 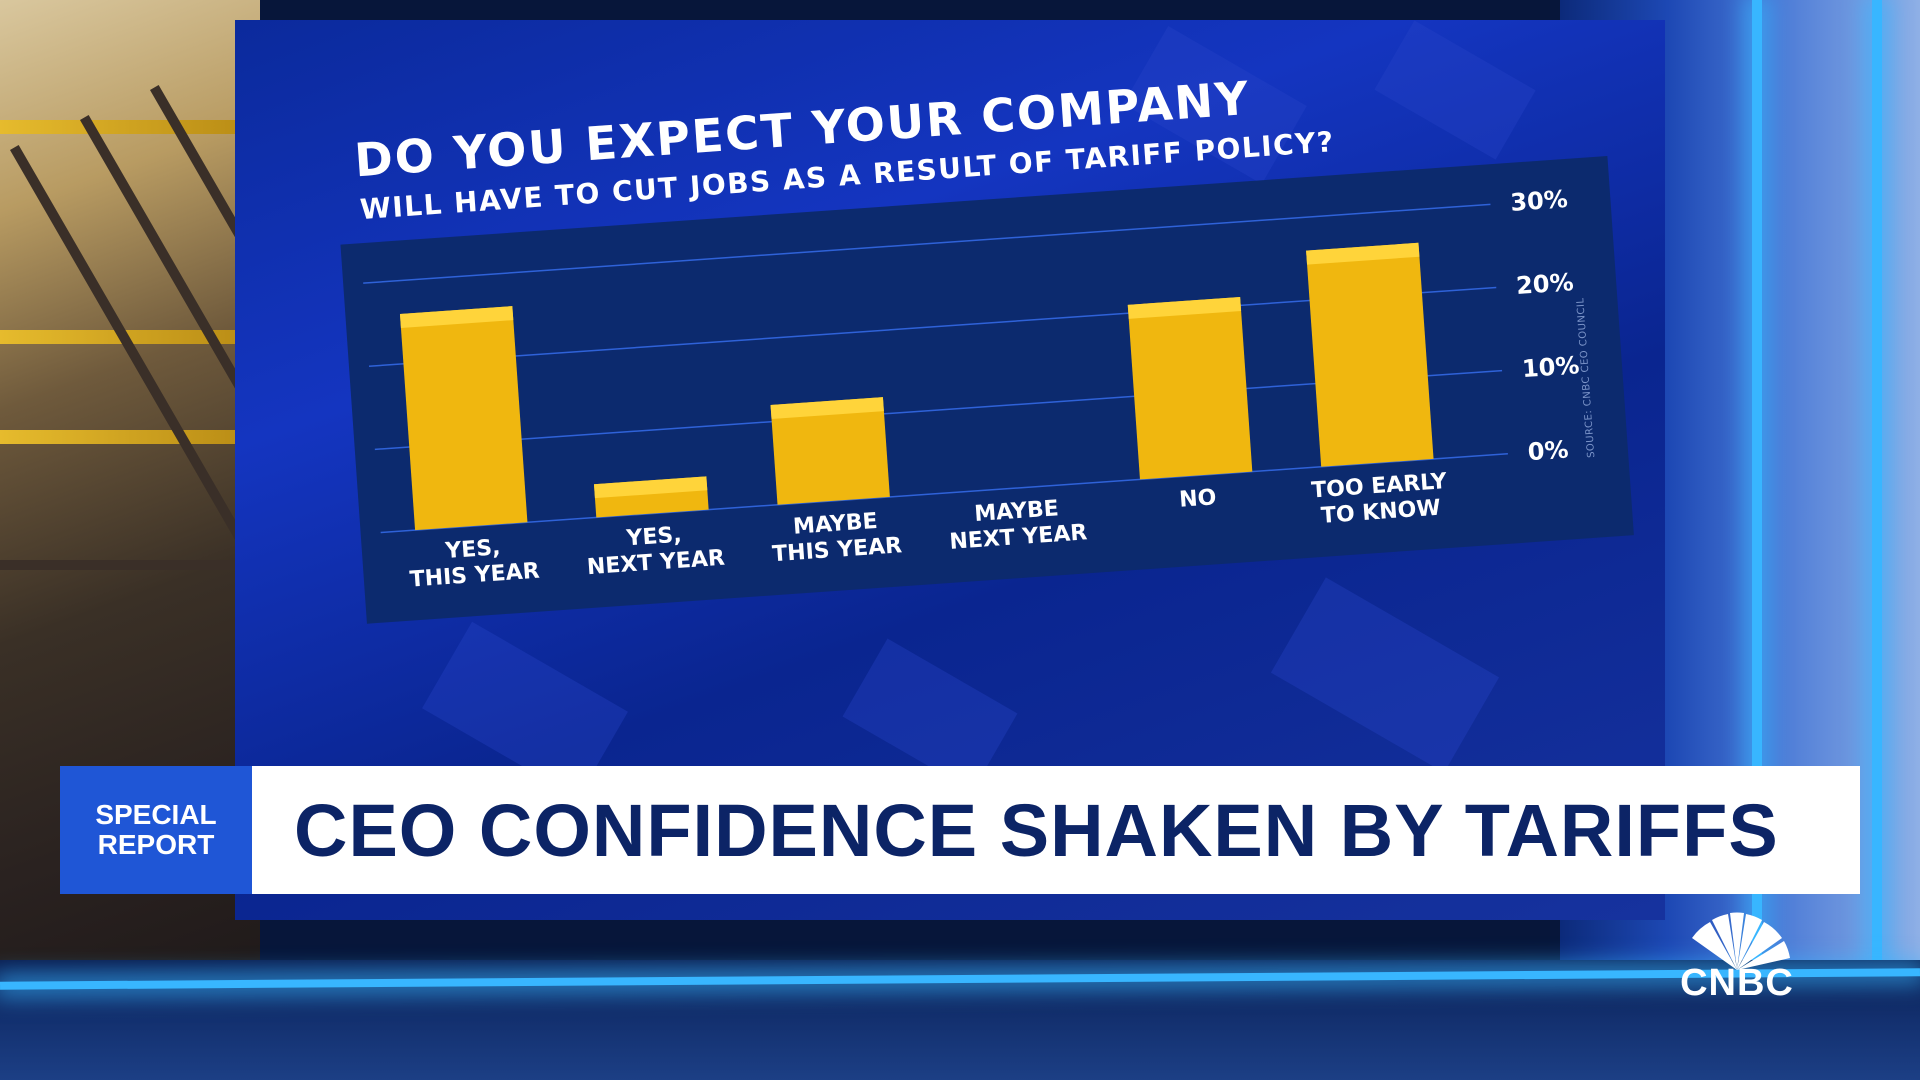 I want to click on studio-background-left, so click(x=130, y=540).